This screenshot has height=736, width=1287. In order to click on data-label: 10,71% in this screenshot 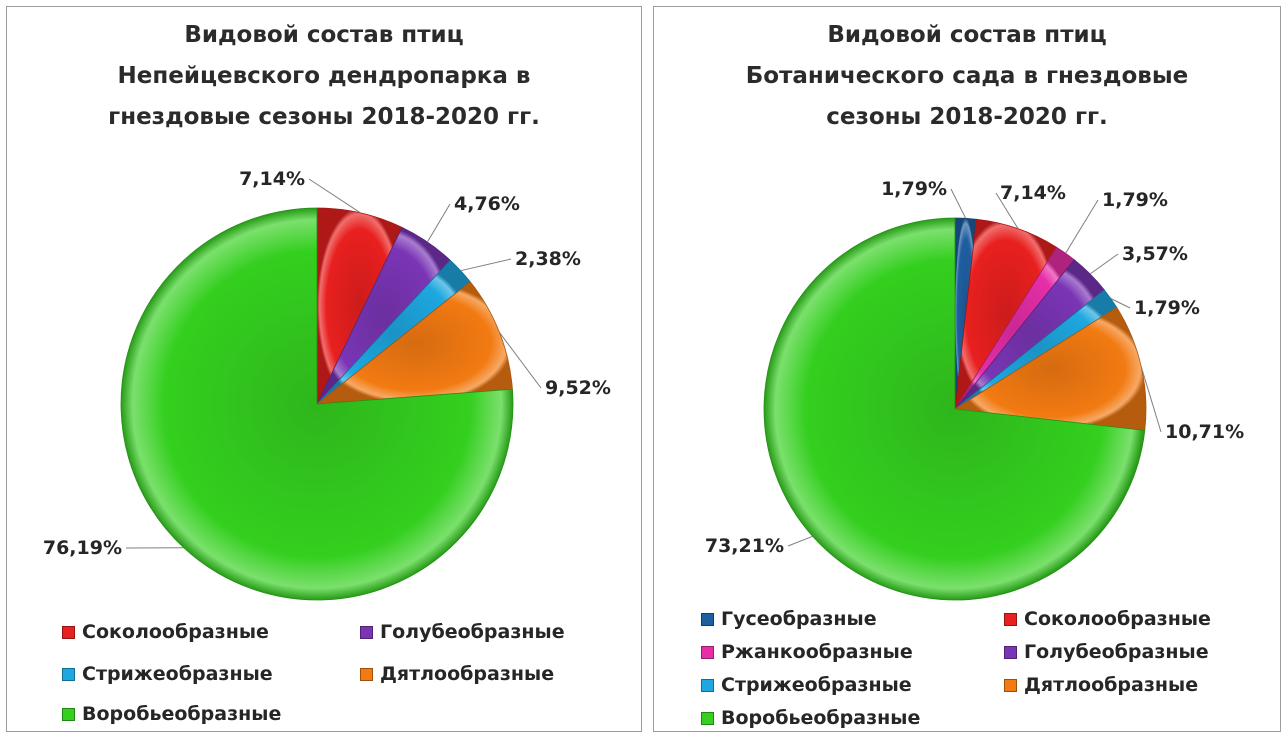, I will do `click(1204, 432)`.